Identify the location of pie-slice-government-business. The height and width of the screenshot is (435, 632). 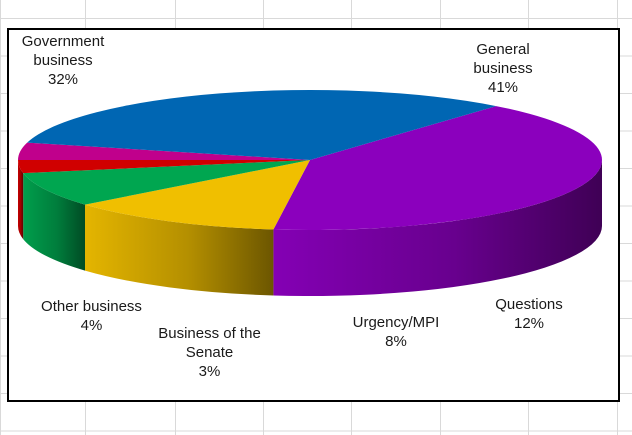
(262, 125).